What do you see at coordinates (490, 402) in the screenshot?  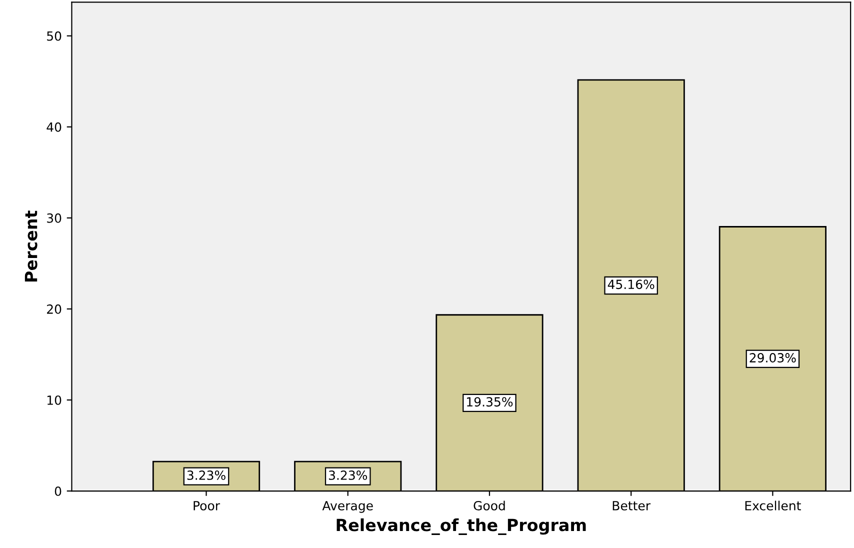 I see `data-label: 19.35%` at bounding box center [490, 402].